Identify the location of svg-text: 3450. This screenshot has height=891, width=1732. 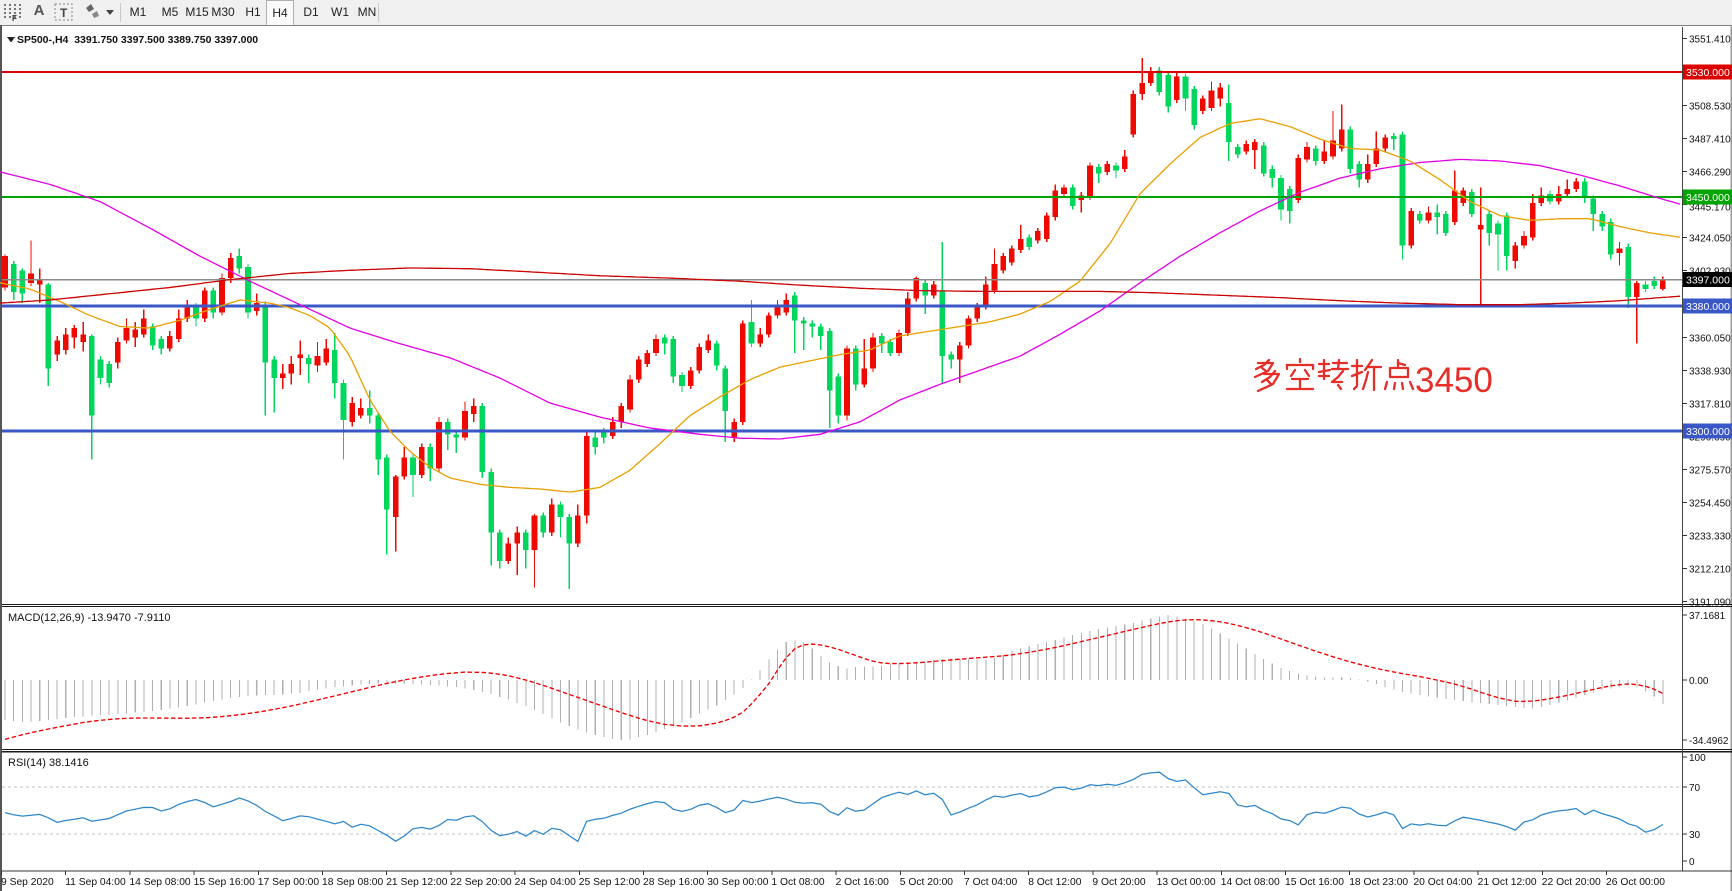
(1454, 380).